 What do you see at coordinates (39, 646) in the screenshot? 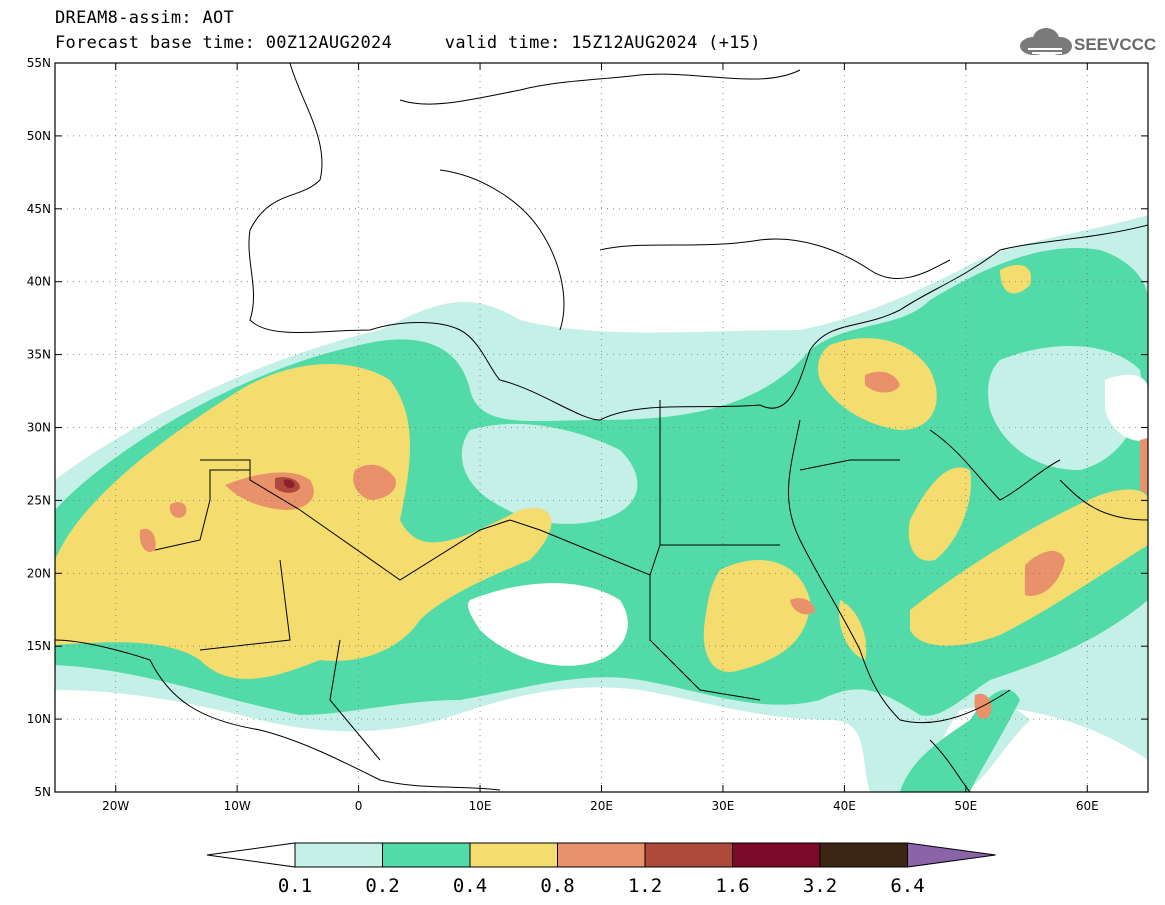
I see `lat-tick-label: 15N` at bounding box center [39, 646].